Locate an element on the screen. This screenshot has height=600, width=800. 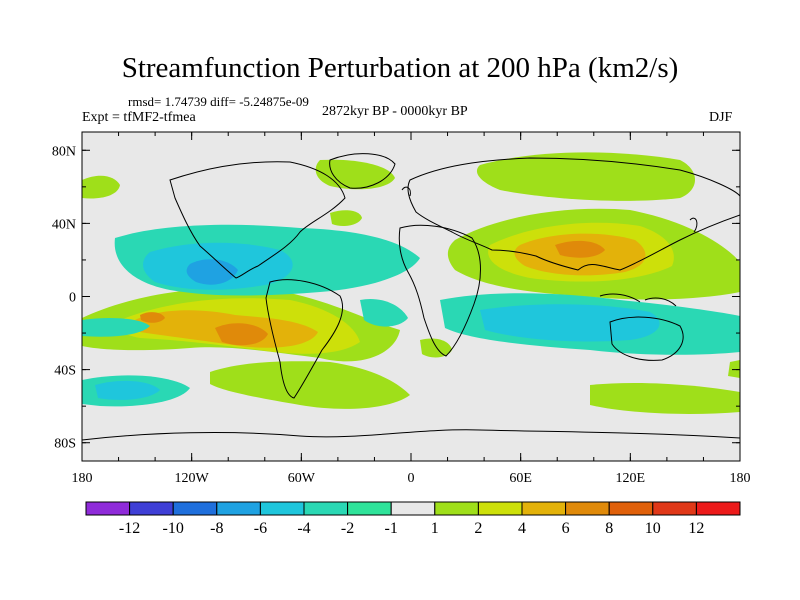
experiment-label: Expt = tfMF2-tfmea is located at coordinates (139, 117).